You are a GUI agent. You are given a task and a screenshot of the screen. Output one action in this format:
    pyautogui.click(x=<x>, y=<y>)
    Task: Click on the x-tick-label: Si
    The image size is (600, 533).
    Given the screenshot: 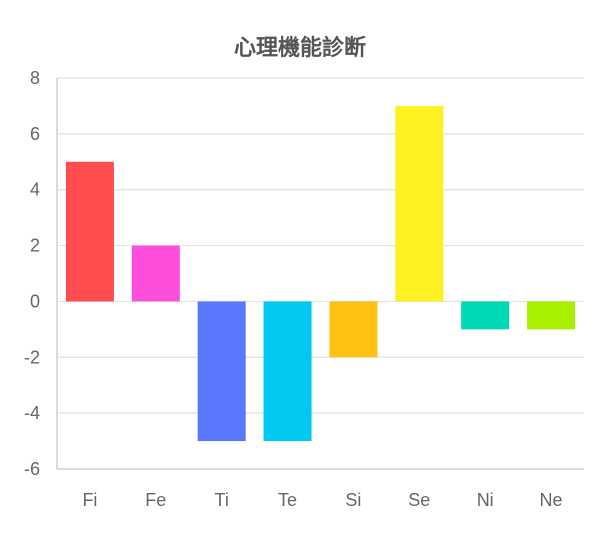 What is the action you would take?
    pyautogui.click(x=353, y=500)
    